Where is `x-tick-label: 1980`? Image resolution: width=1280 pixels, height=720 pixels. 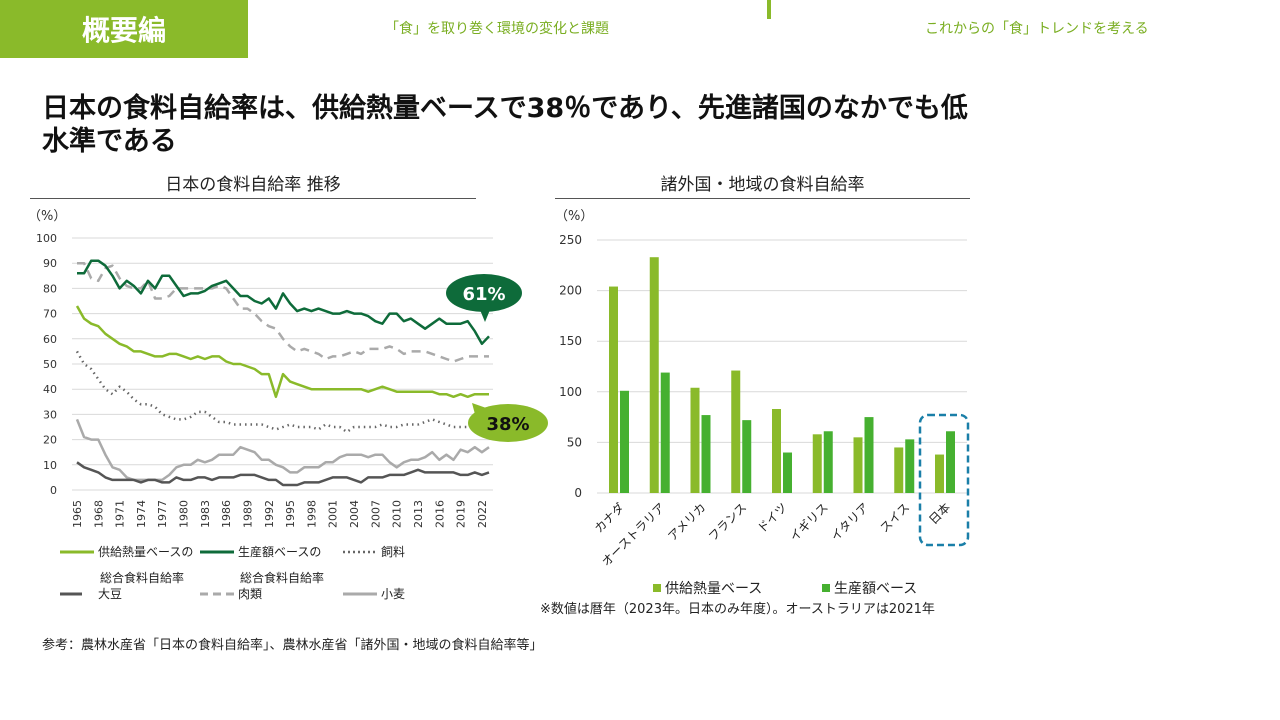
x-tick-label: 1980 is located at coordinates (184, 514).